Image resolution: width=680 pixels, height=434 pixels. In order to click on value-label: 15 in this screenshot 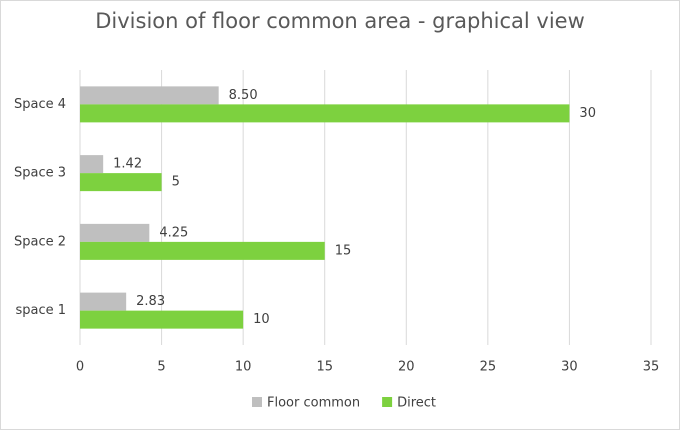, I will do `click(343, 250)`.